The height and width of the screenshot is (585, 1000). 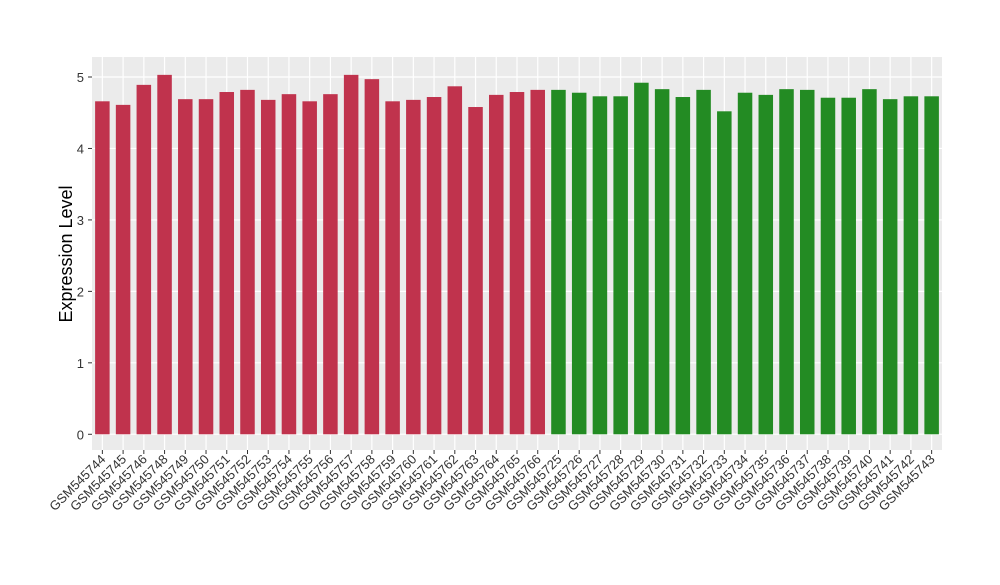 I want to click on y-tick-label: 4, so click(x=80, y=148).